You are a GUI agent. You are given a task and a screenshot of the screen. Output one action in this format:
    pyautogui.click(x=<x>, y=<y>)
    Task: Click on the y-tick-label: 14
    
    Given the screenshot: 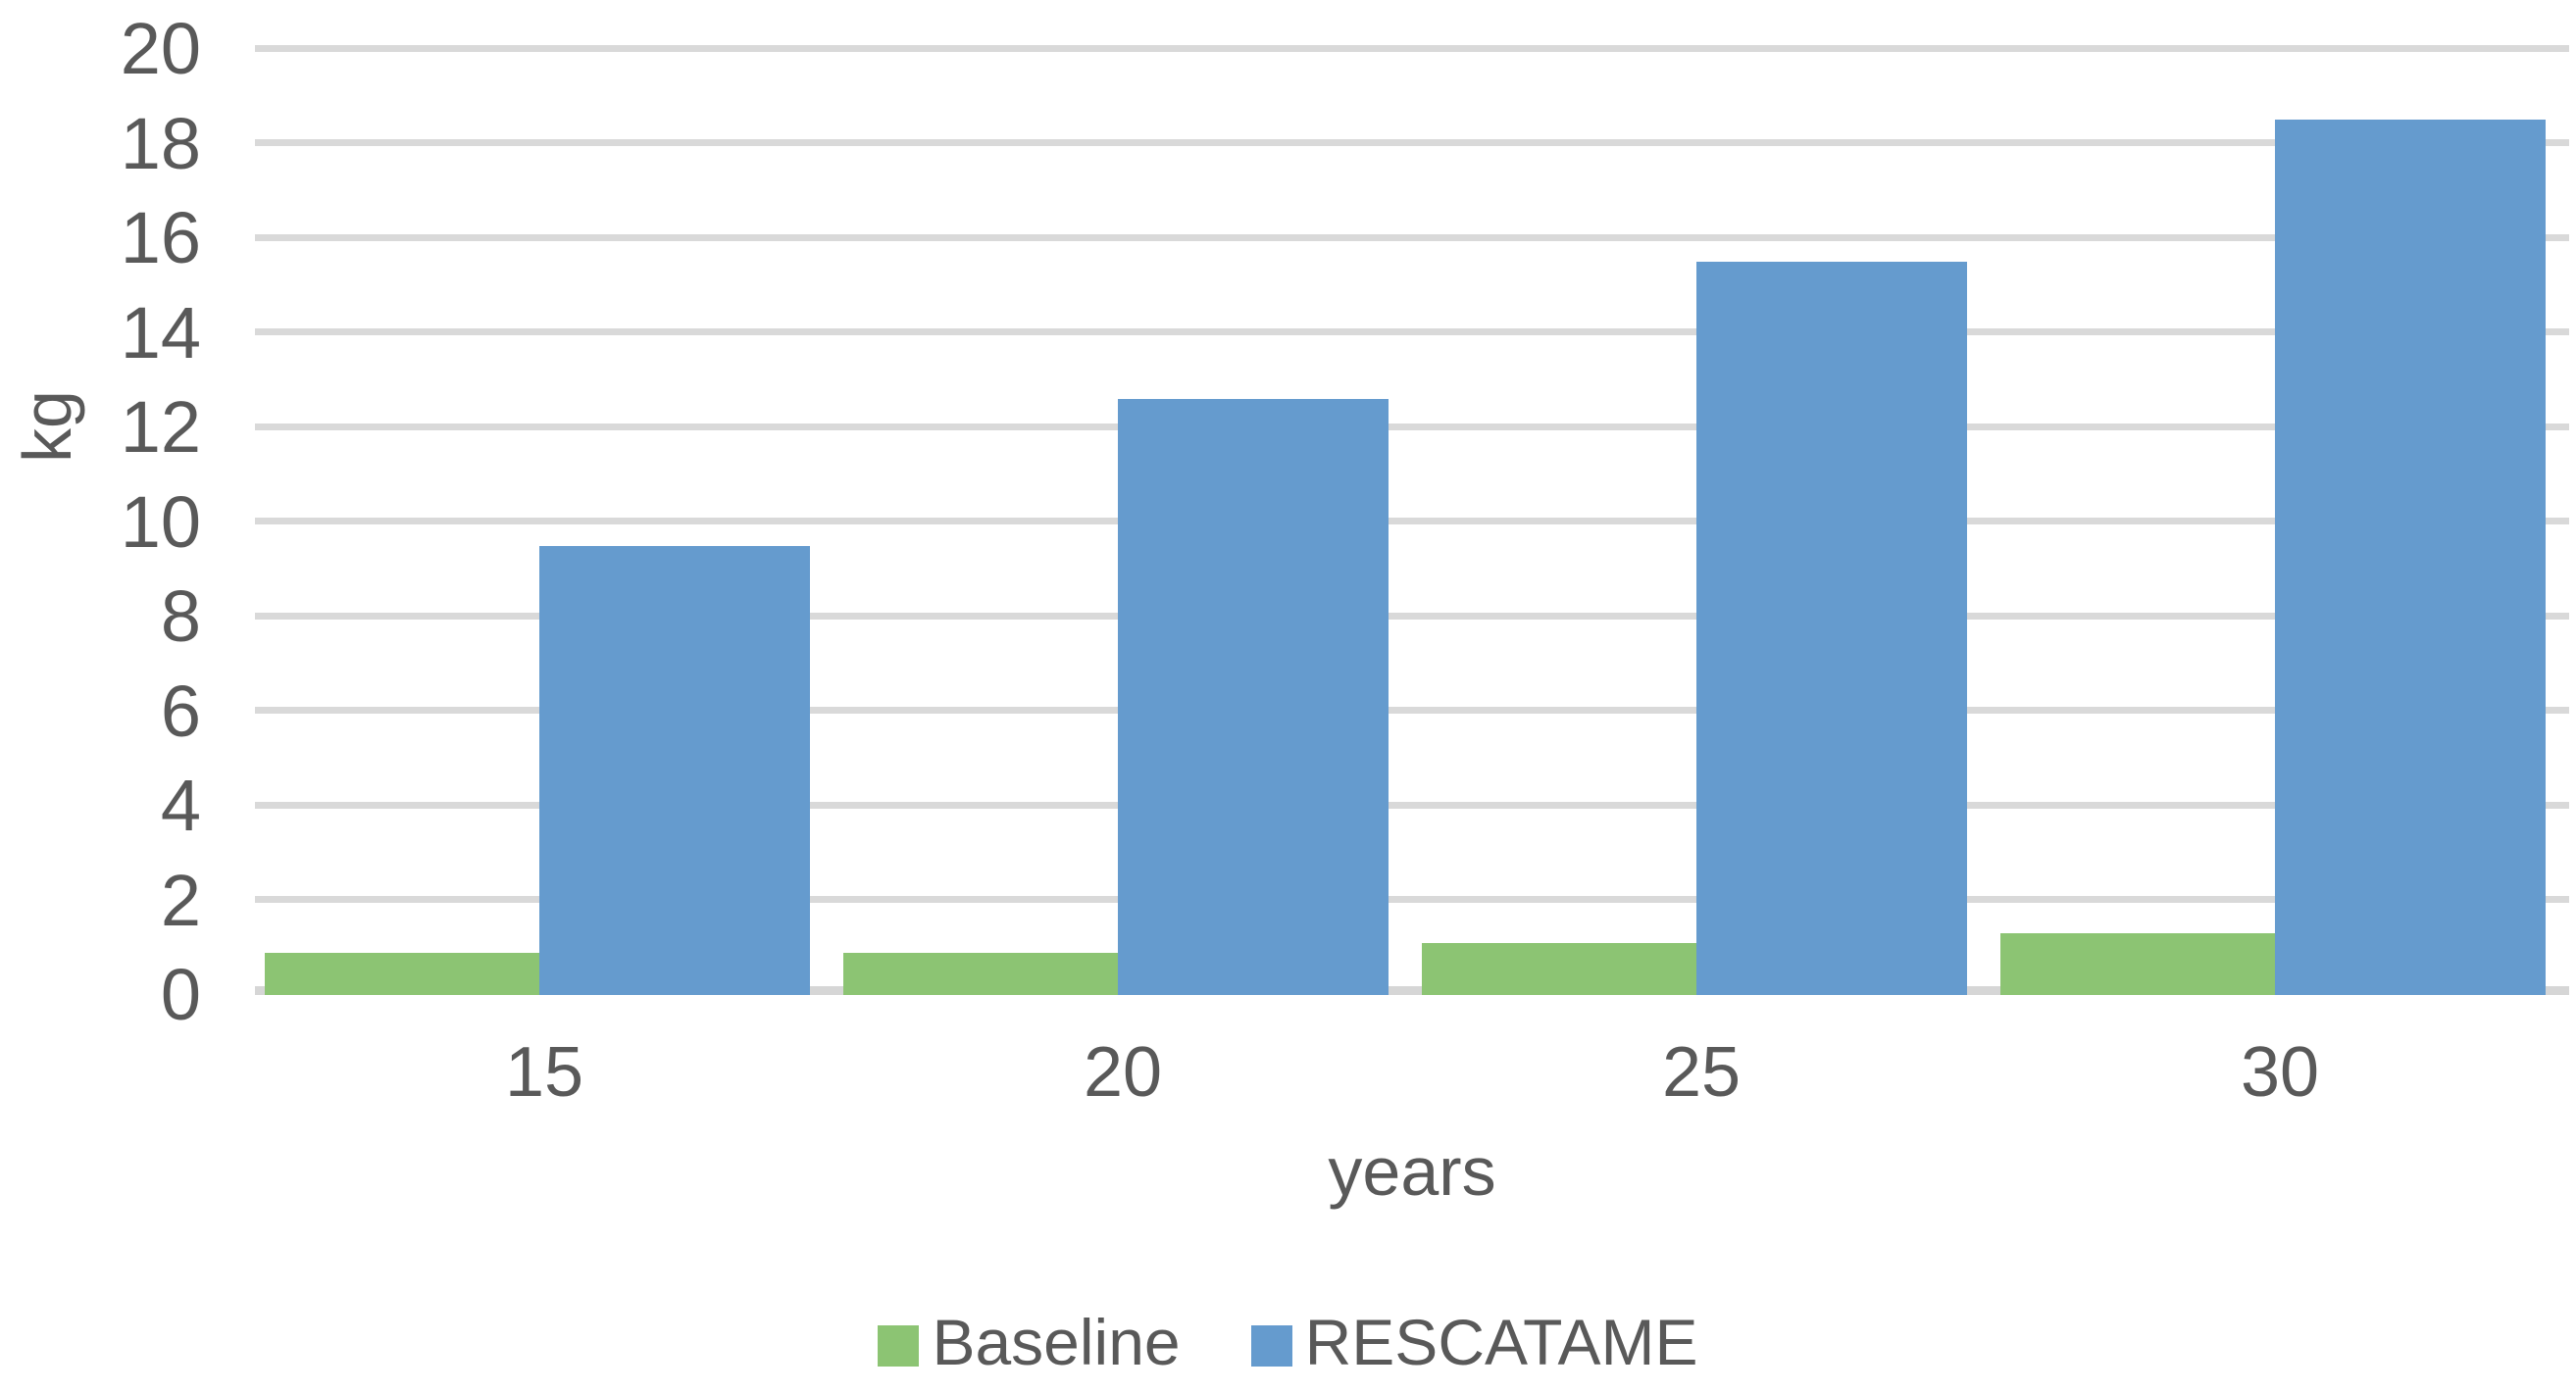 What is the action you would take?
    pyautogui.click(x=161, y=332)
    